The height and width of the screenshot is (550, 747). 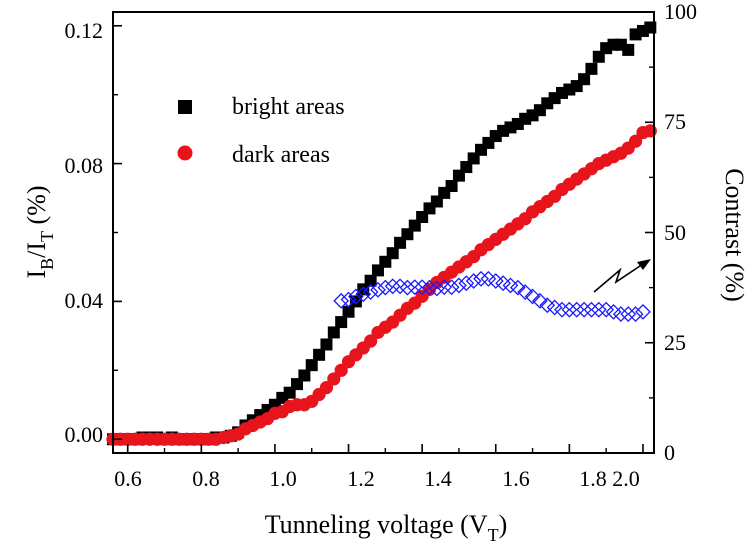 What do you see at coordinates (680, 12) in the screenshot?
I see `y-right-tick-label: 100` at bounding box center [680, 12].